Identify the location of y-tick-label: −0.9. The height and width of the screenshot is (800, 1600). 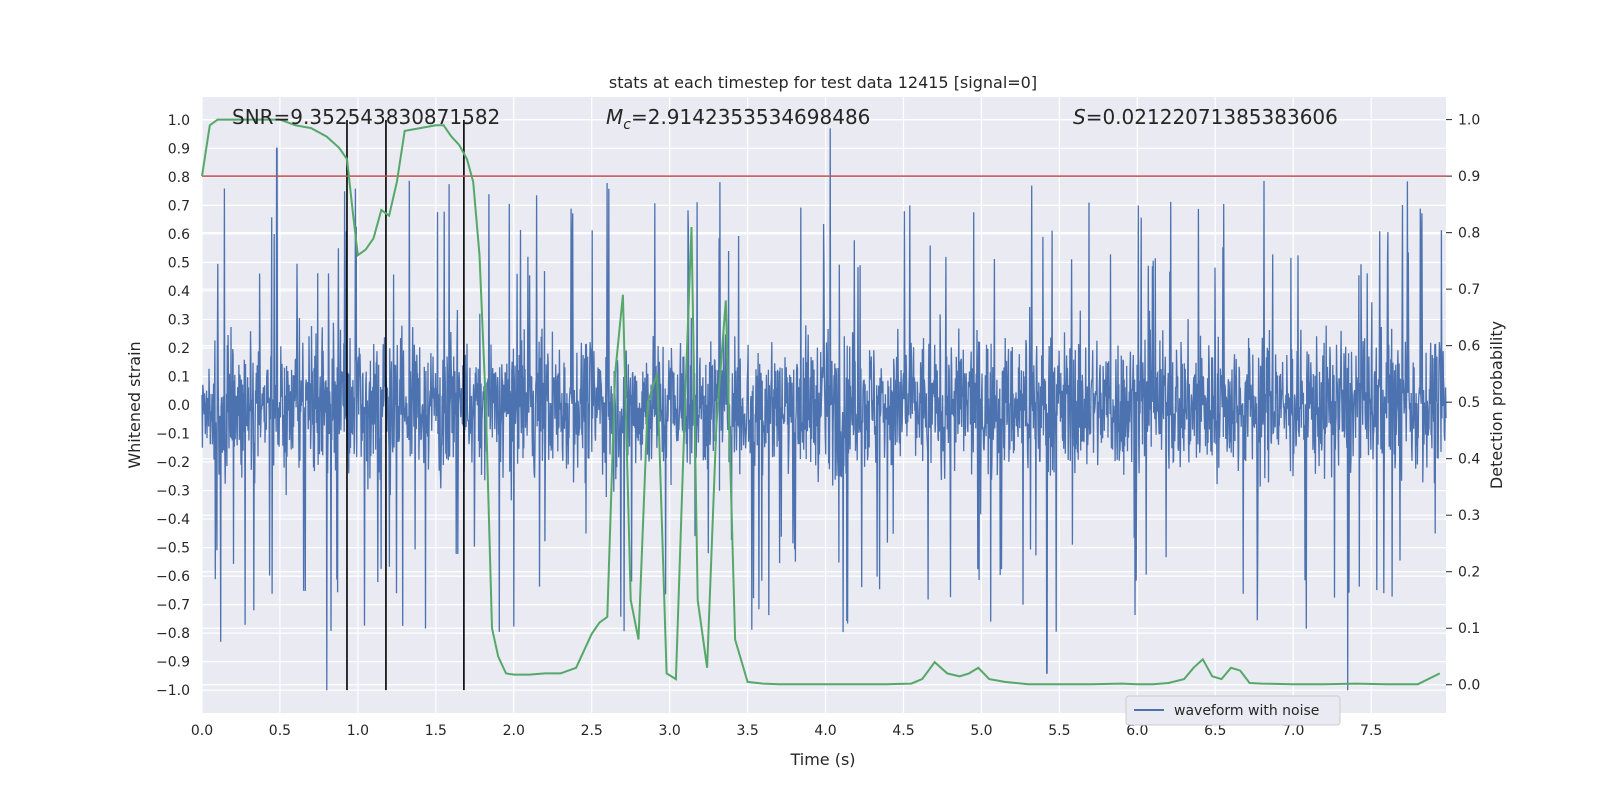
(173, 663).